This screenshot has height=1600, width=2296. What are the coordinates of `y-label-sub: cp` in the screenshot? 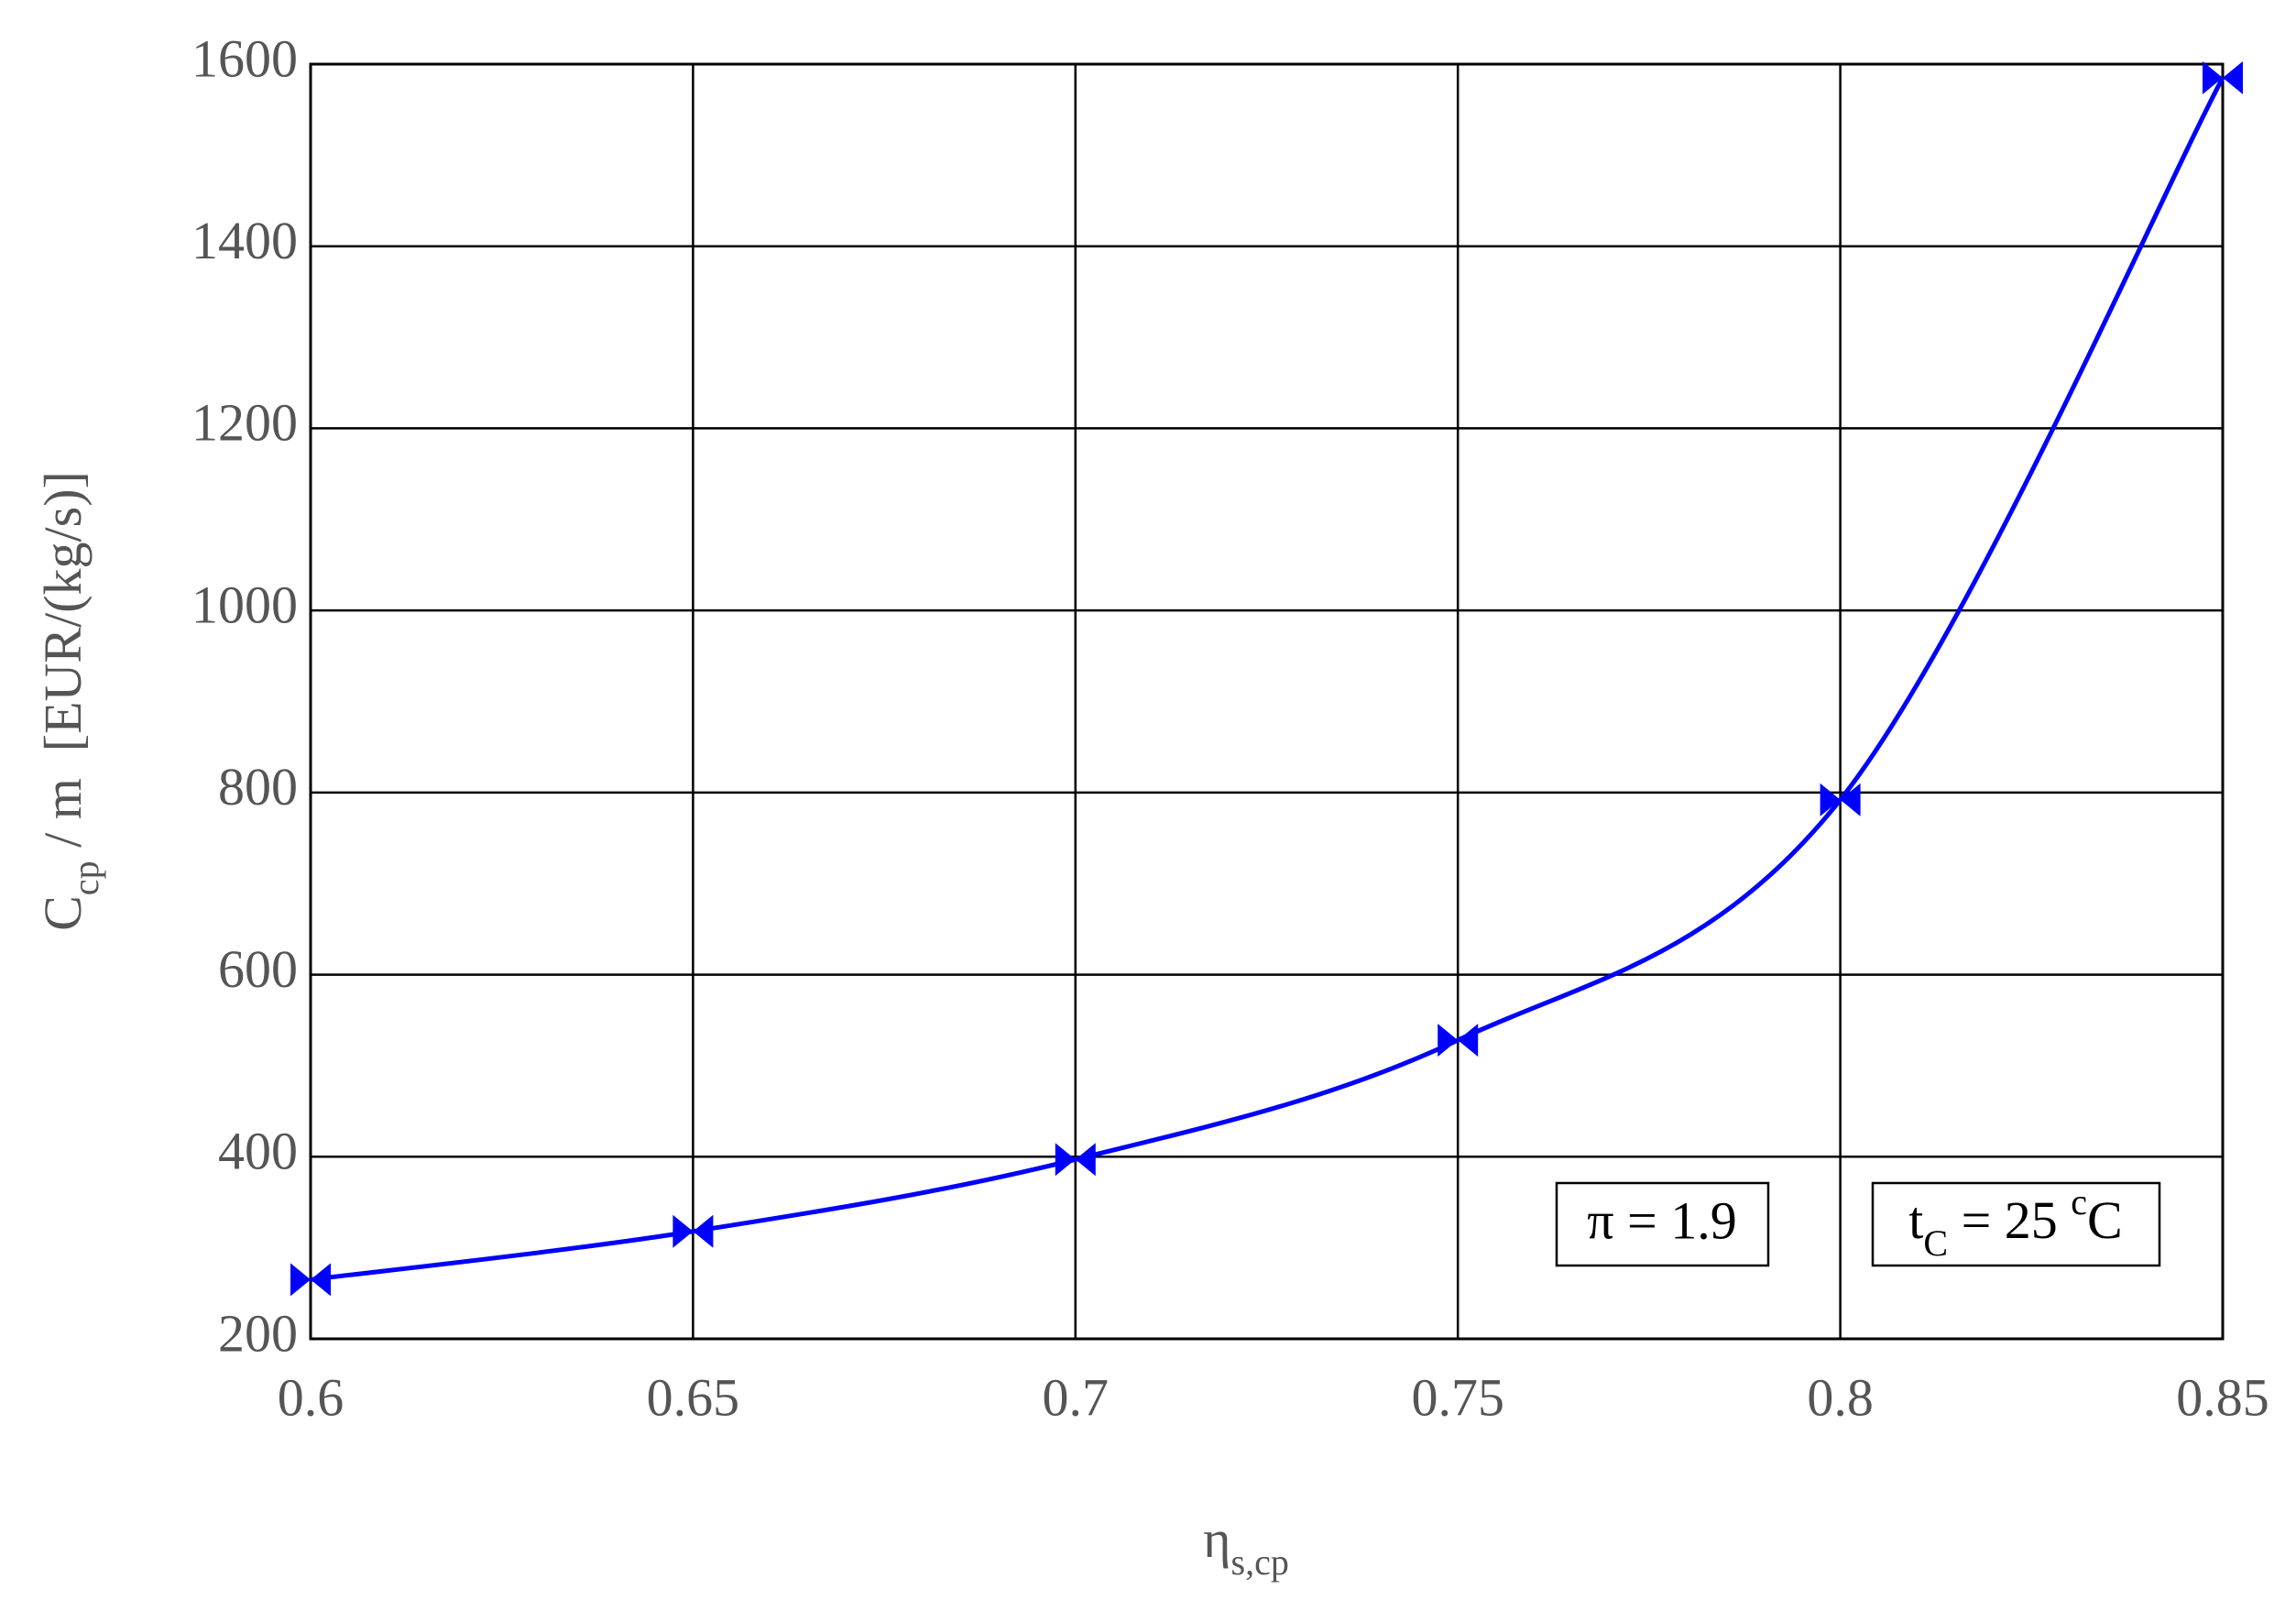 It's located at (86, 877).